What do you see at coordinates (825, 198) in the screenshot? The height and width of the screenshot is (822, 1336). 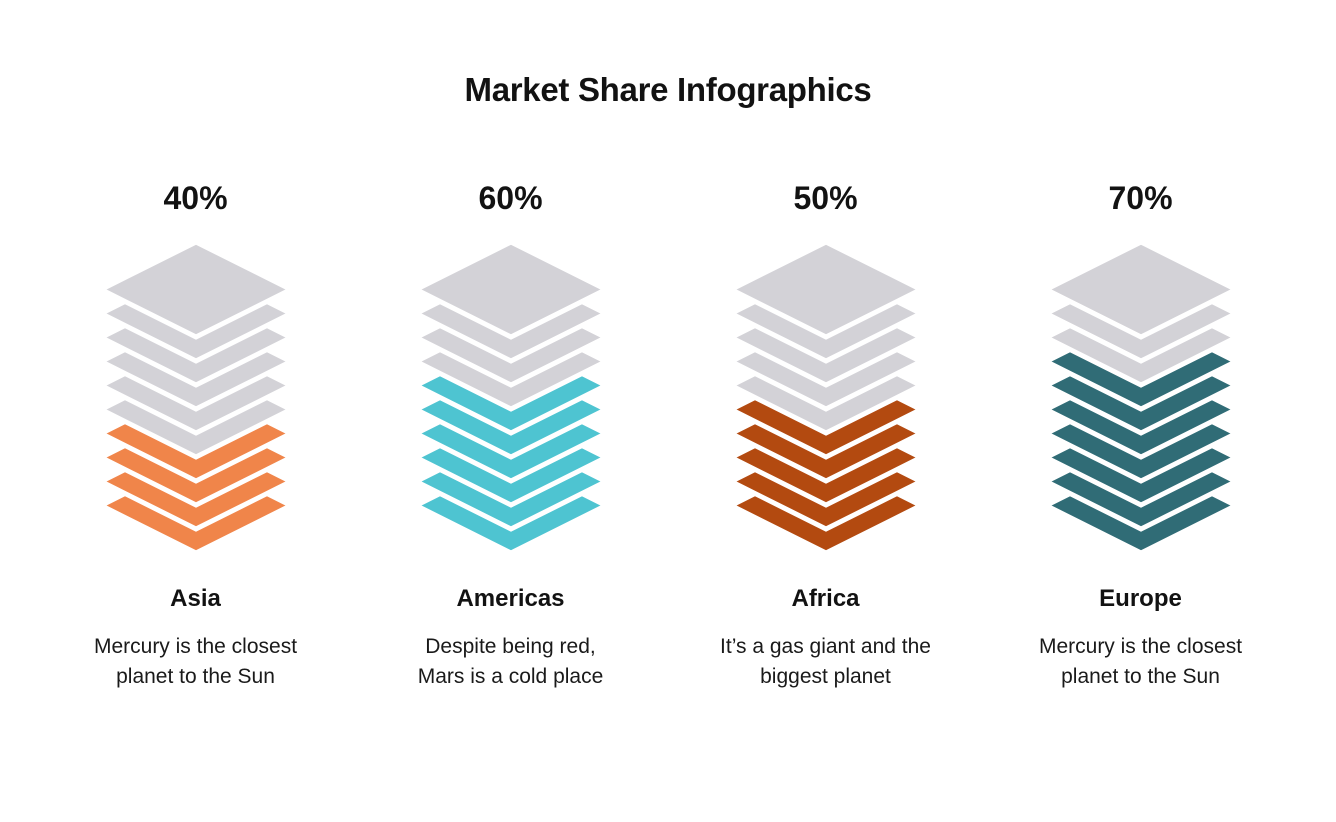 I see `percent-label: 50%` at bounding box center [825, 198].